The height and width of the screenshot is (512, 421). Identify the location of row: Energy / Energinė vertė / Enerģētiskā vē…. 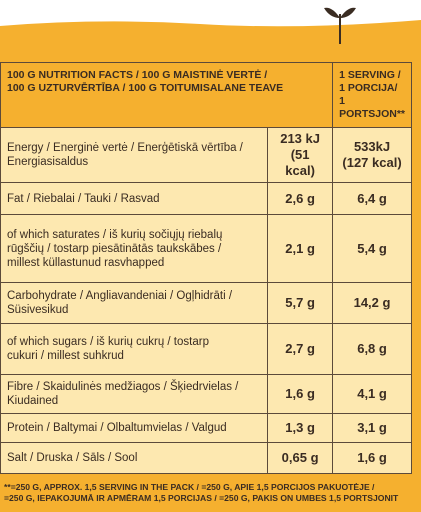
(206, 155).